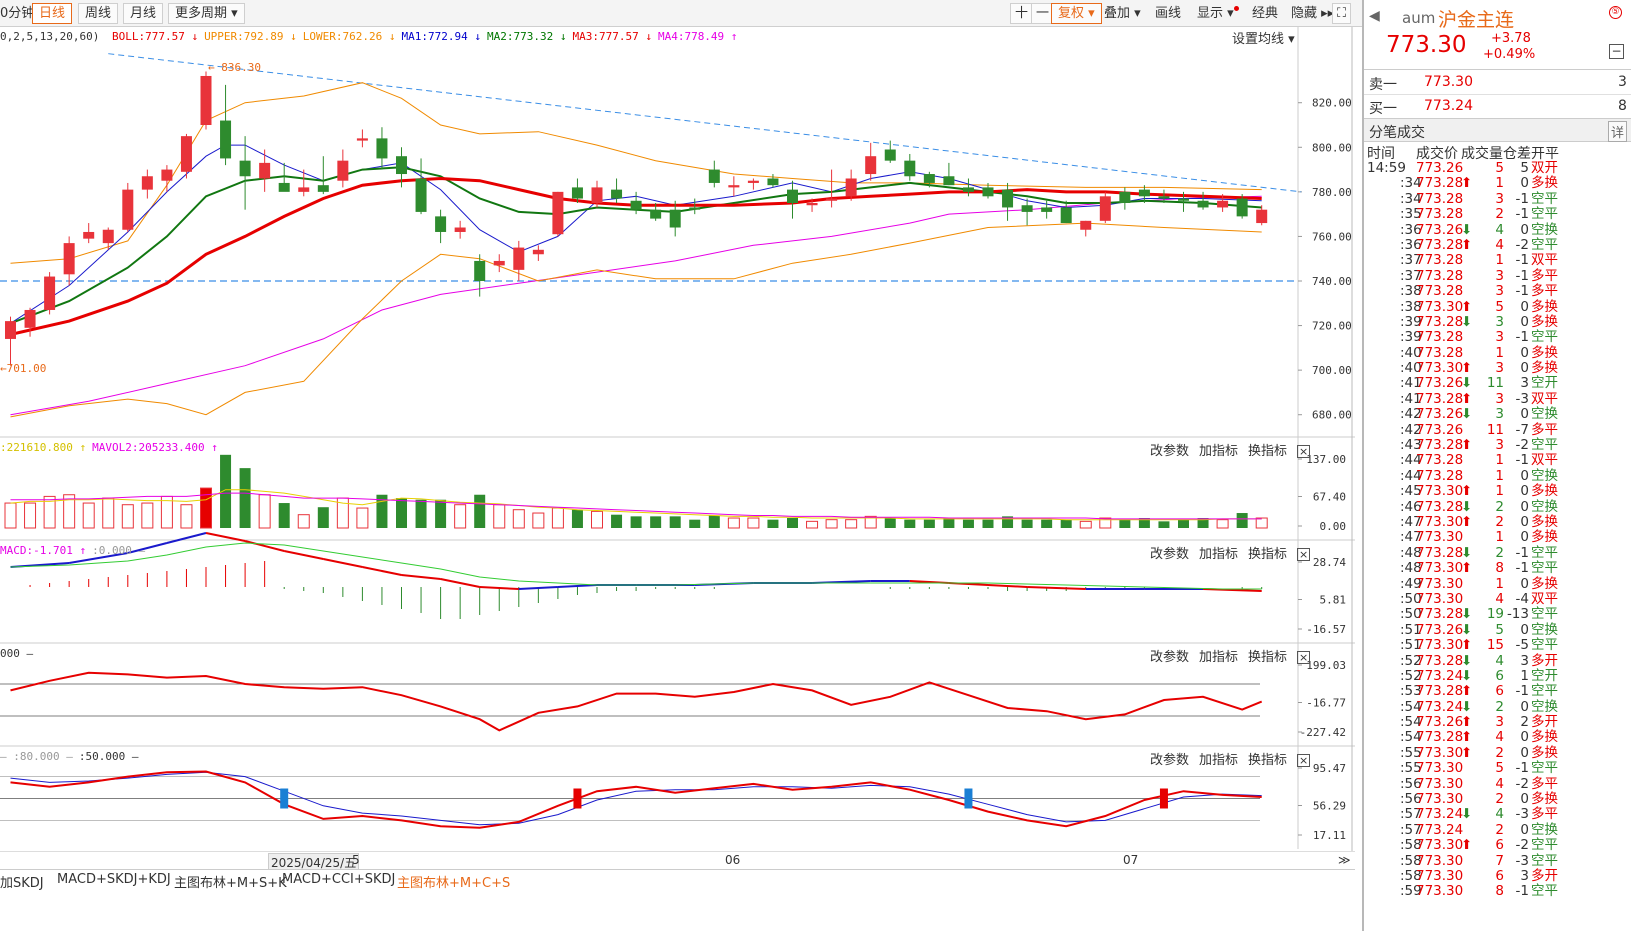 This screenshot has height=931, width=1631. Describe the element at coordinates (1218, 13) in the screenshot. I see `display-button: 显示 ▾` at that location.